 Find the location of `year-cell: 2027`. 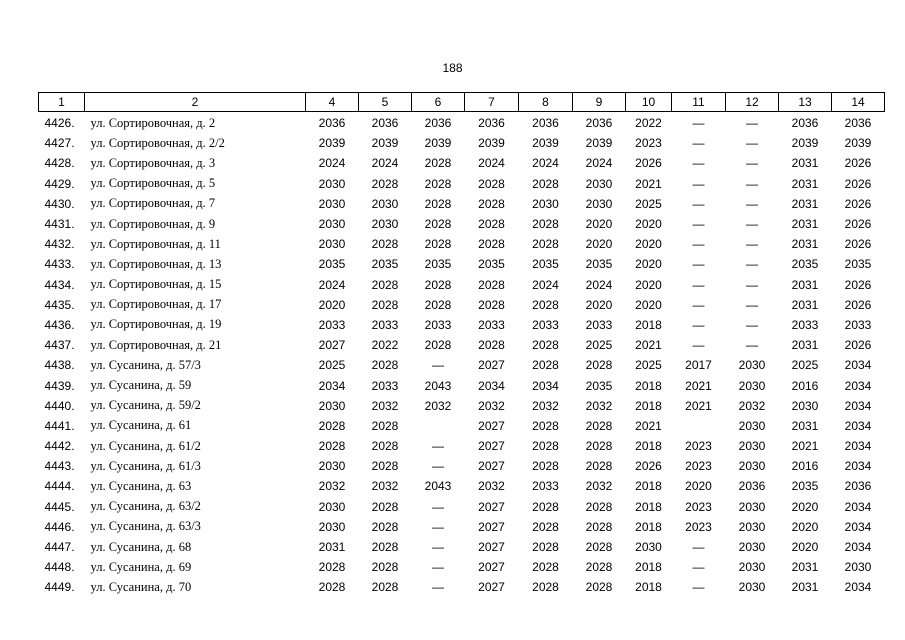

year-cell: 2027 is located at coordinates (491, 567).